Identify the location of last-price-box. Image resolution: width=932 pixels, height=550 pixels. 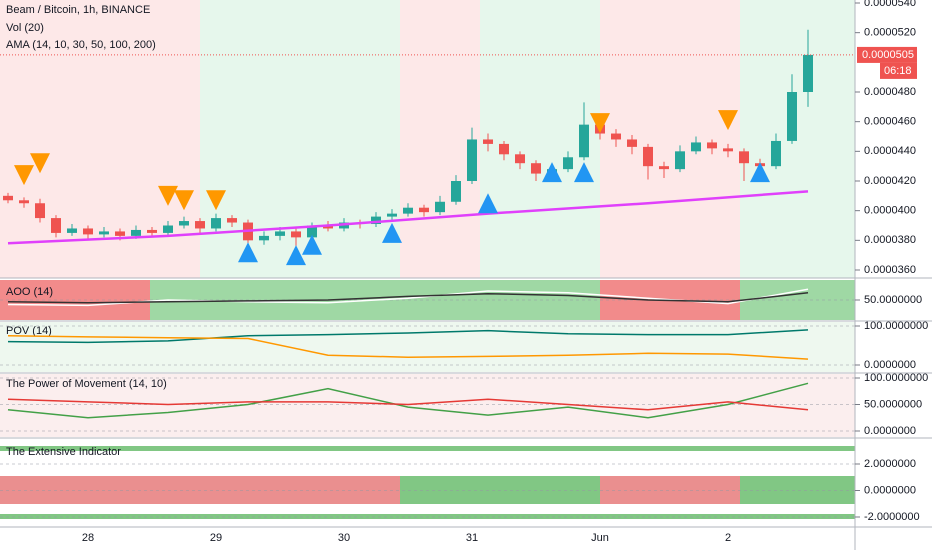
(887, 54).